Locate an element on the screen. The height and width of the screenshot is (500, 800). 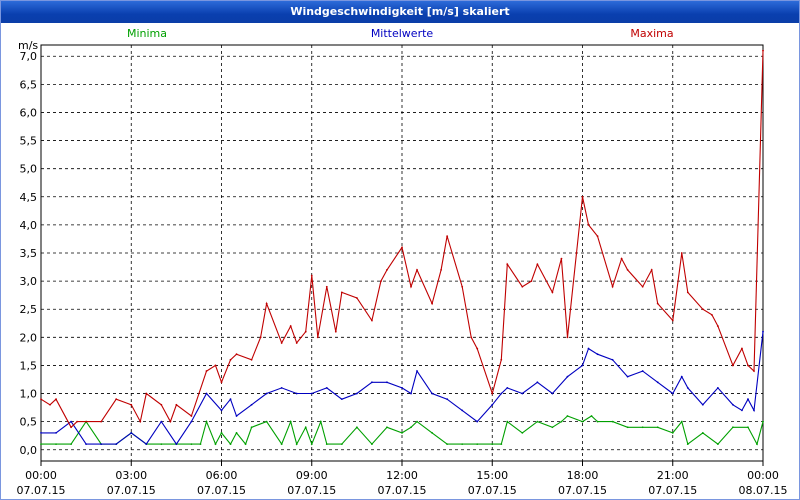
x-tick-time: 21:00 is located at coordinates (673, 475).